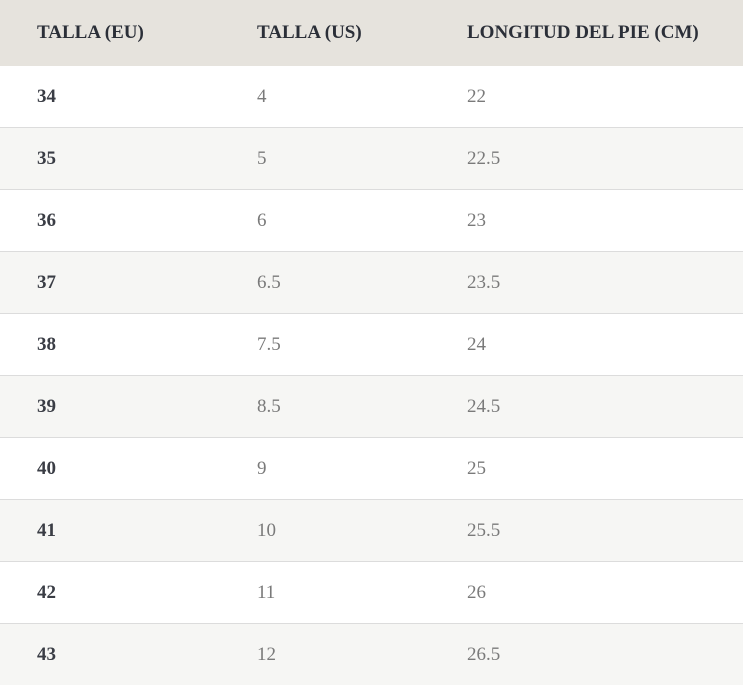  I want to click on table-cell: 23.5, so click(484, 282).